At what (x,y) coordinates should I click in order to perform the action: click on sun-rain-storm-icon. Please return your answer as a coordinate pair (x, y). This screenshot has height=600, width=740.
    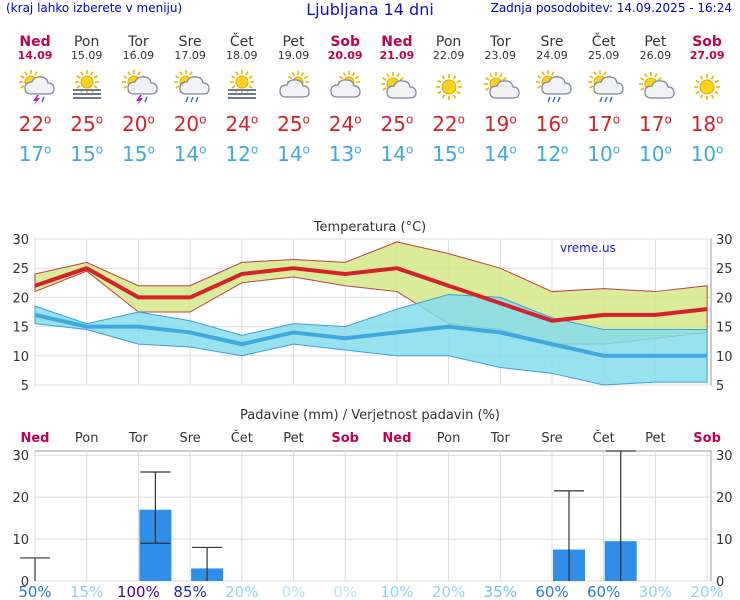
    Looking at the image, I should click on (138, 88).